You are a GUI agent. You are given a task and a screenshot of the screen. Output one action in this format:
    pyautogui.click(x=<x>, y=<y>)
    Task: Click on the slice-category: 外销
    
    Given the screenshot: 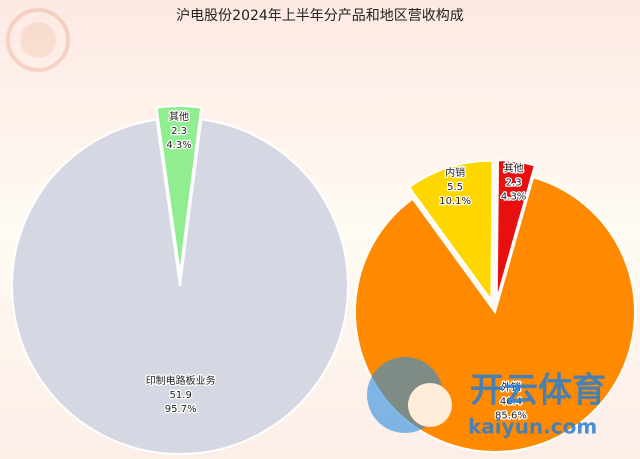 What is the action you would take?
    pyautogui.click(x=511, y=387)
    